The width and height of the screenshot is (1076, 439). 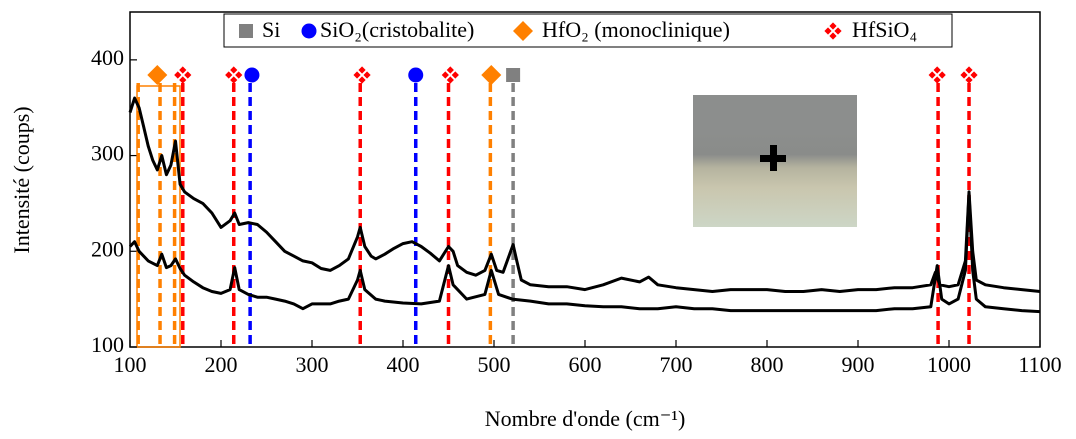 What do you see at coordinates (585, 418) in the screenshot?
I see `x-axis-label: Nombre d'onde (cm⁻¹)` at bounding box center [585, 418].